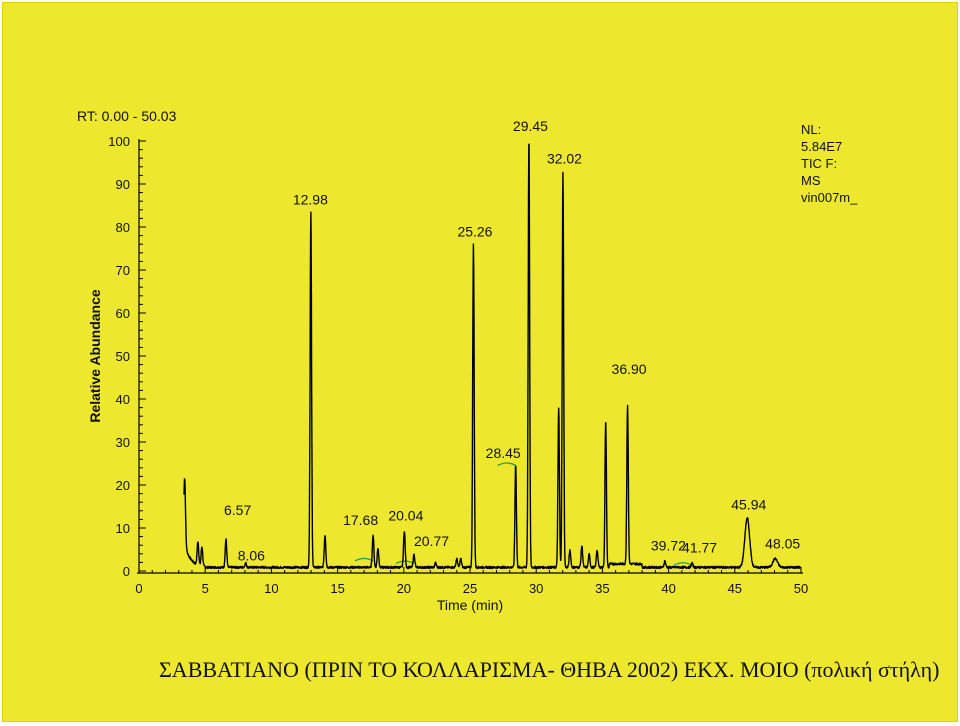 This screenshot has height=726, width=960. What do you see at coordinates (123, 184) in the screenshot?
I see `y-tick-label: 90` at bounding box center [123, 184].